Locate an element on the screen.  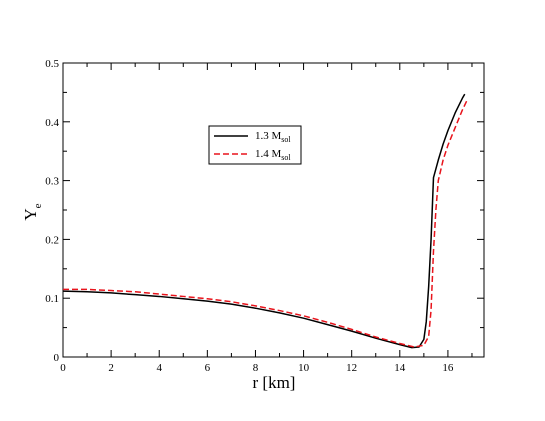
y-tick-label: 0 is located at coordinates (57, 358).